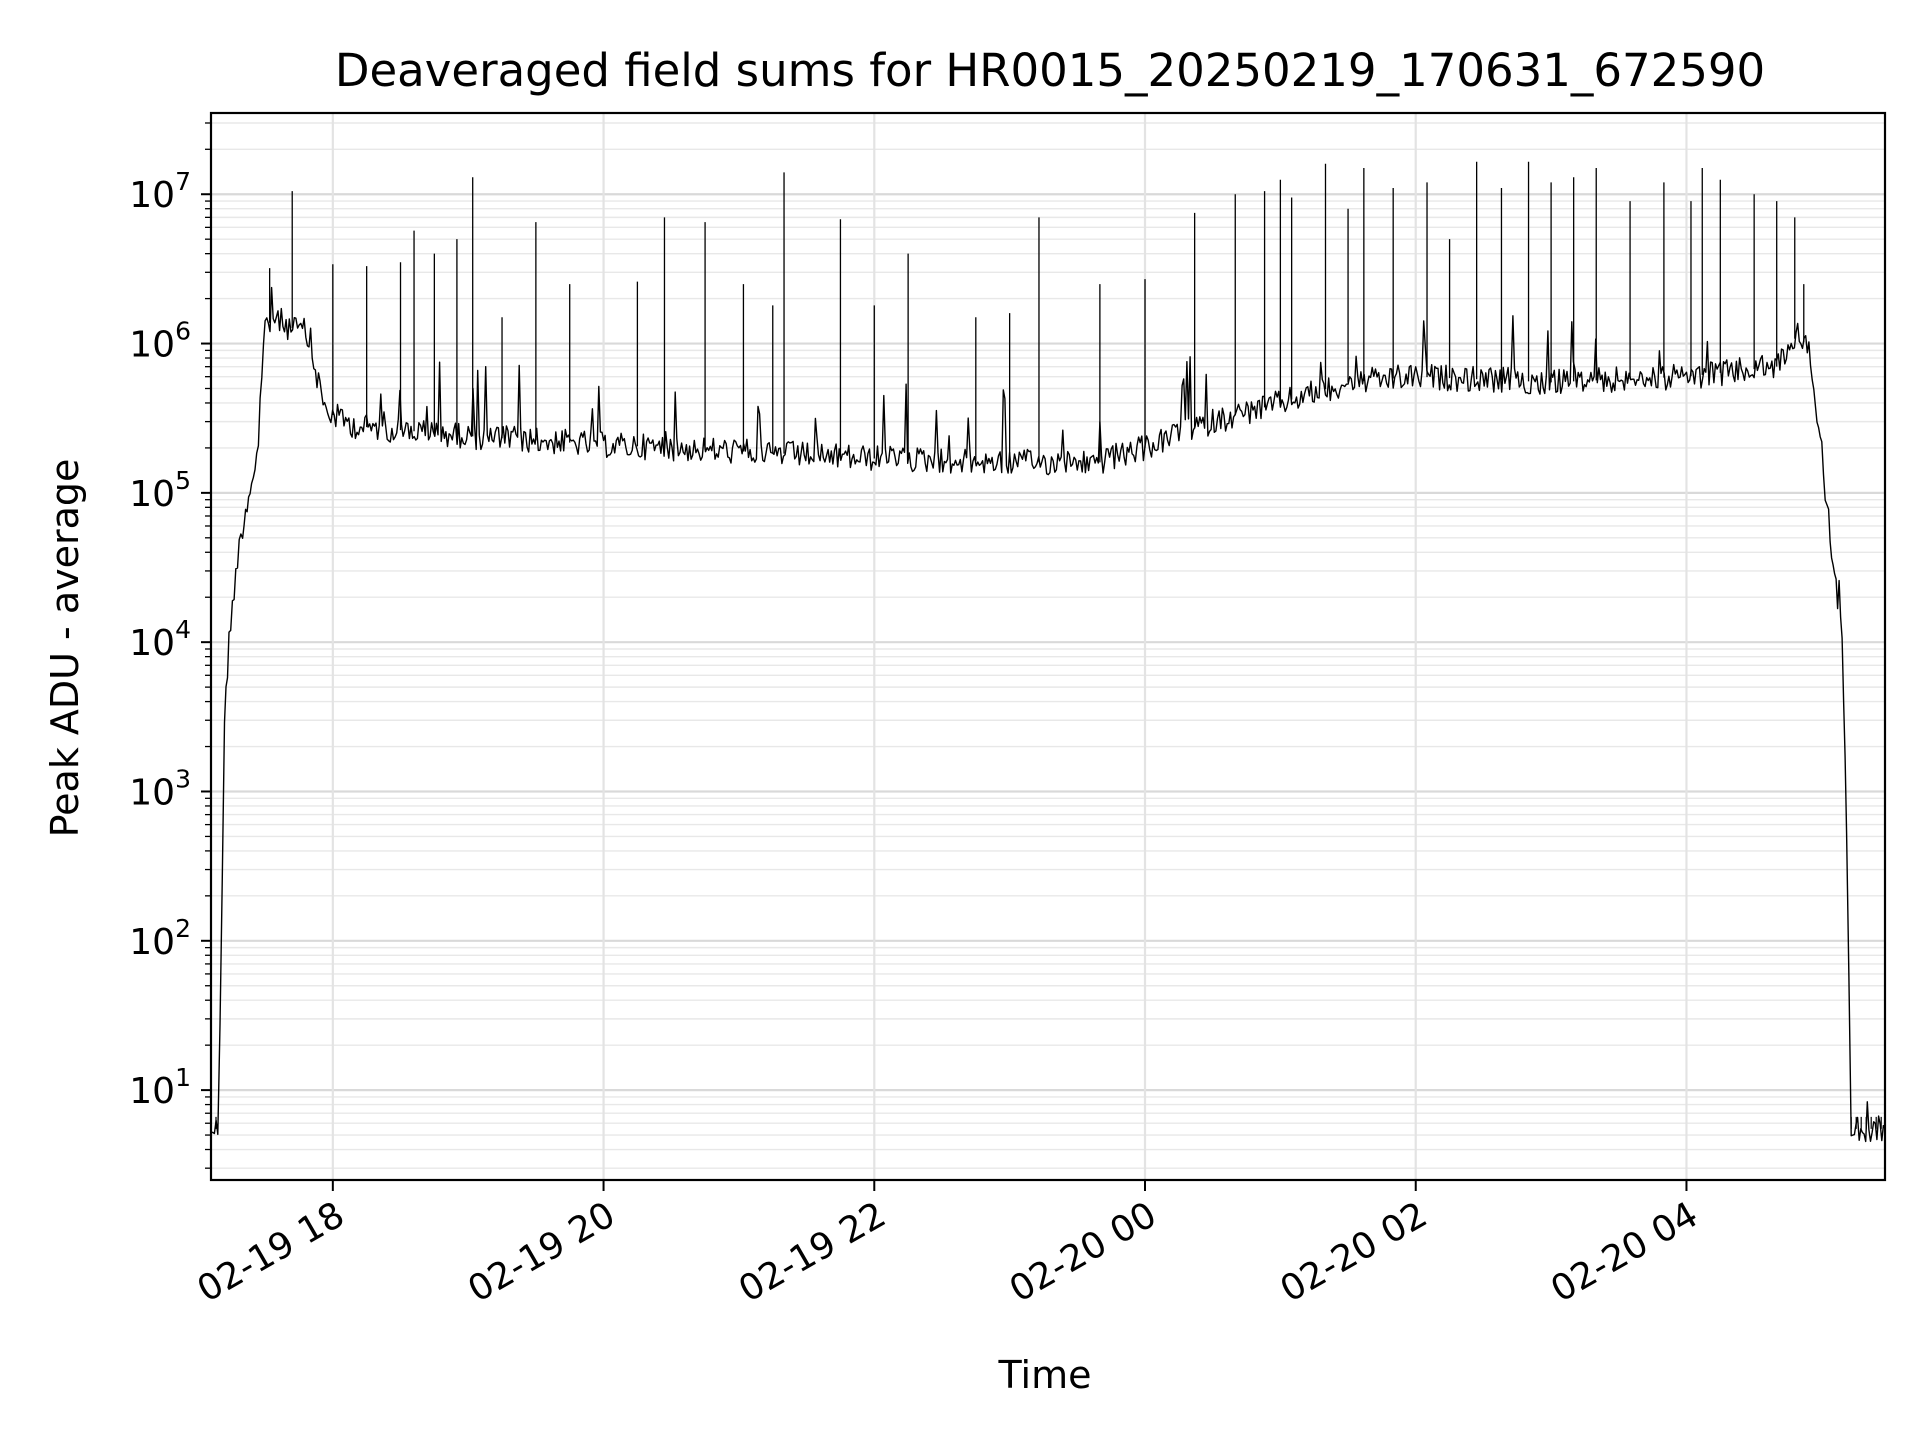 Image resolution: width=1920 pixels, height=1440 pixels. Describe the element at coordinates (160, 788) in the screenshot. I see `y-tick-label: 10³` at that location.